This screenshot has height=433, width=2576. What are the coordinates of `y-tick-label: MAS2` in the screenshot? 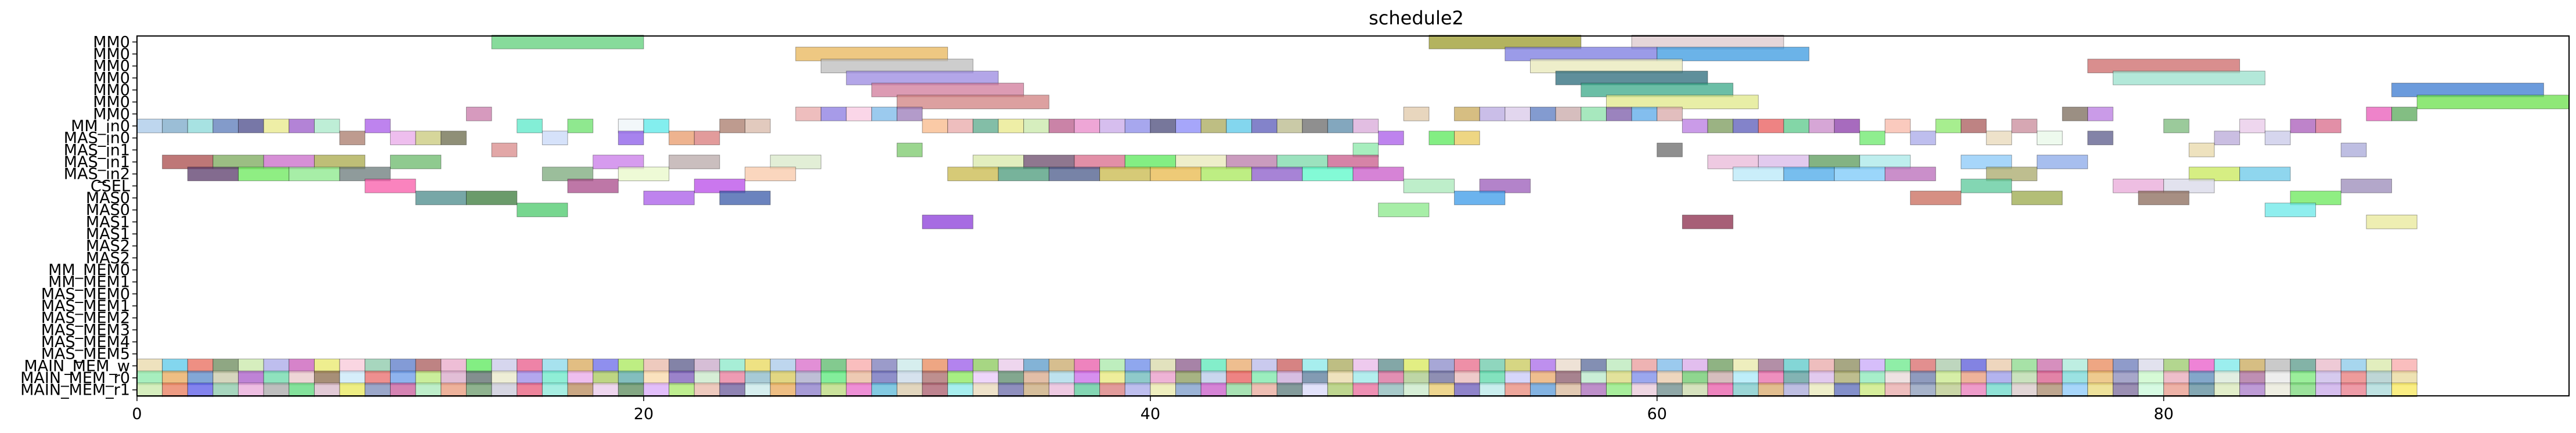 It's located at (108, 258).